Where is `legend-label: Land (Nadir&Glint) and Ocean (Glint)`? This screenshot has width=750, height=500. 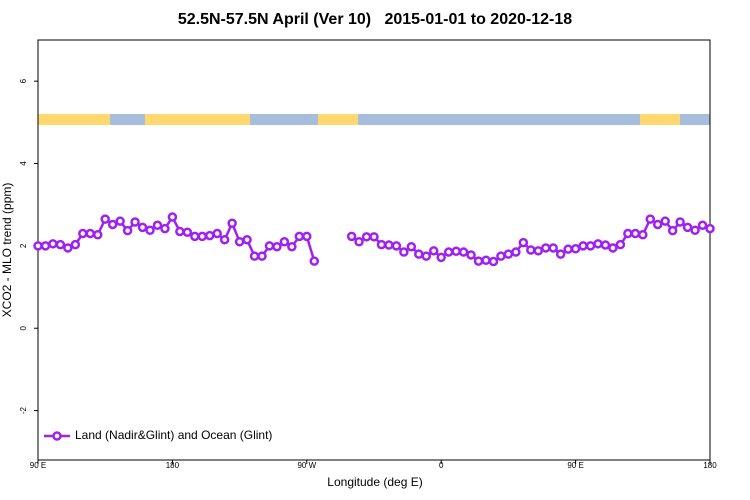 legend-label: Land (Nadir&Glint) and Ocean (Glint) is located at coordinates (173, 435).